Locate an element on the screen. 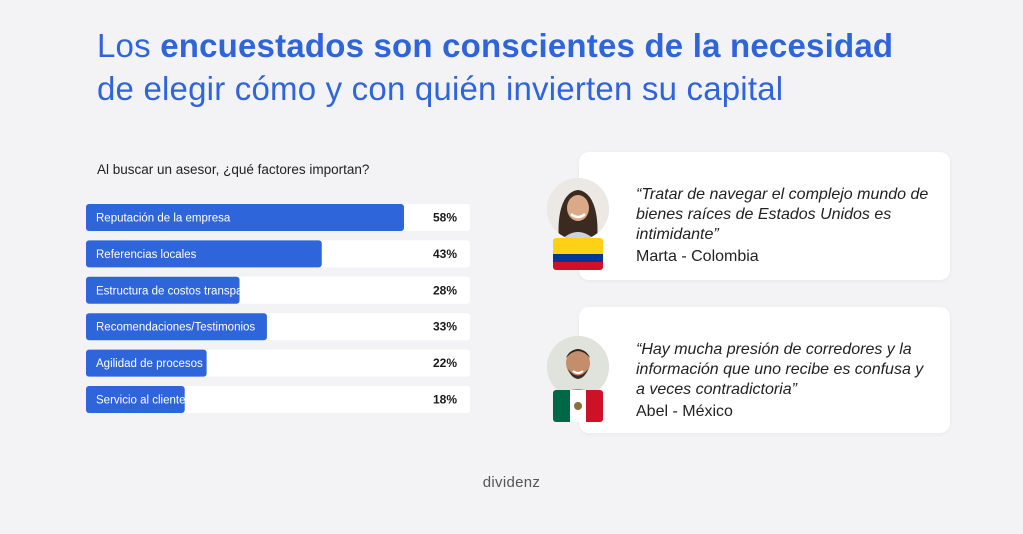 Image resolution: width=1023 pixels, height=534 pixels. bar-value-label: 18% is located at coordinates (445, 400).